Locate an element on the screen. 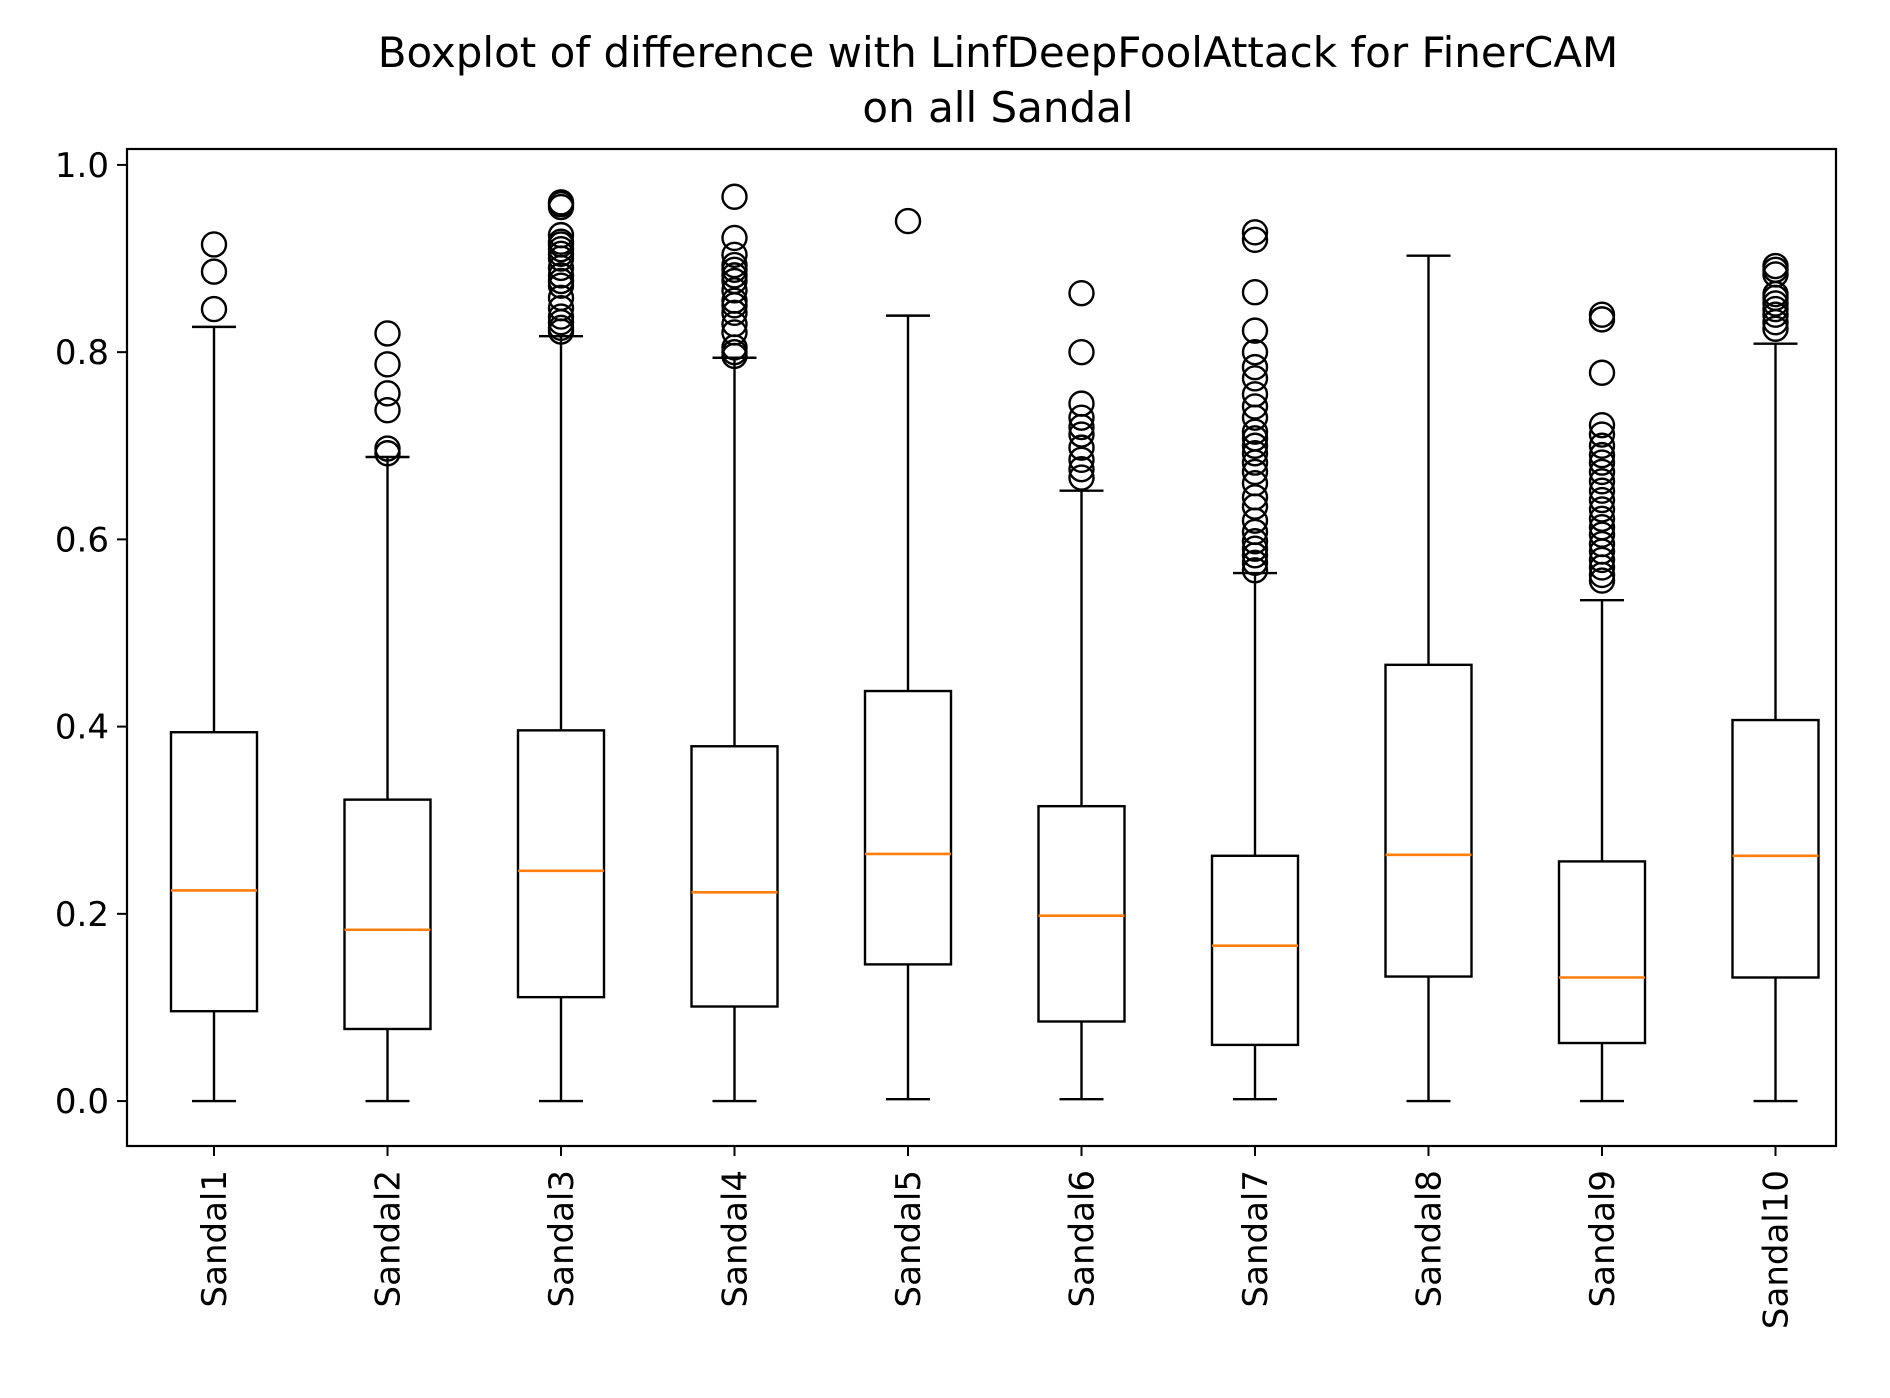  x-tick-label: Sandal6 is located at coordinates (1083, 1238).